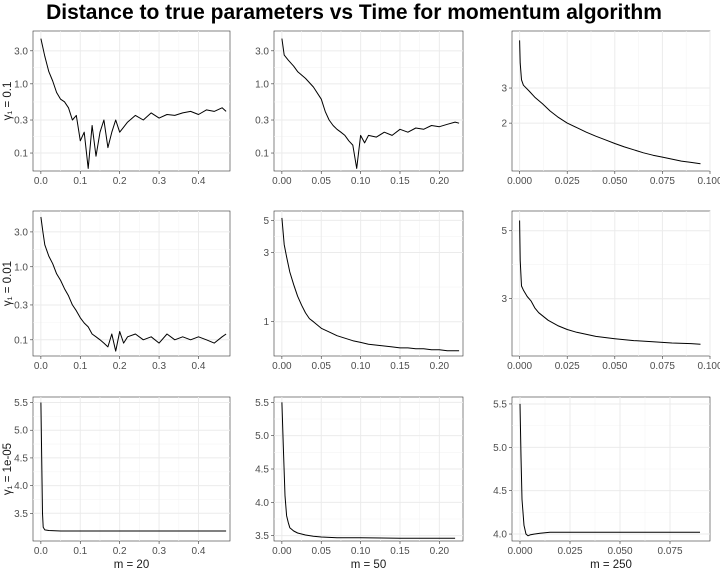  Describe the element at coordinates (8, 101) in the screenshot. I see `row-strip-label: γ₁ = 0.1` at that location.